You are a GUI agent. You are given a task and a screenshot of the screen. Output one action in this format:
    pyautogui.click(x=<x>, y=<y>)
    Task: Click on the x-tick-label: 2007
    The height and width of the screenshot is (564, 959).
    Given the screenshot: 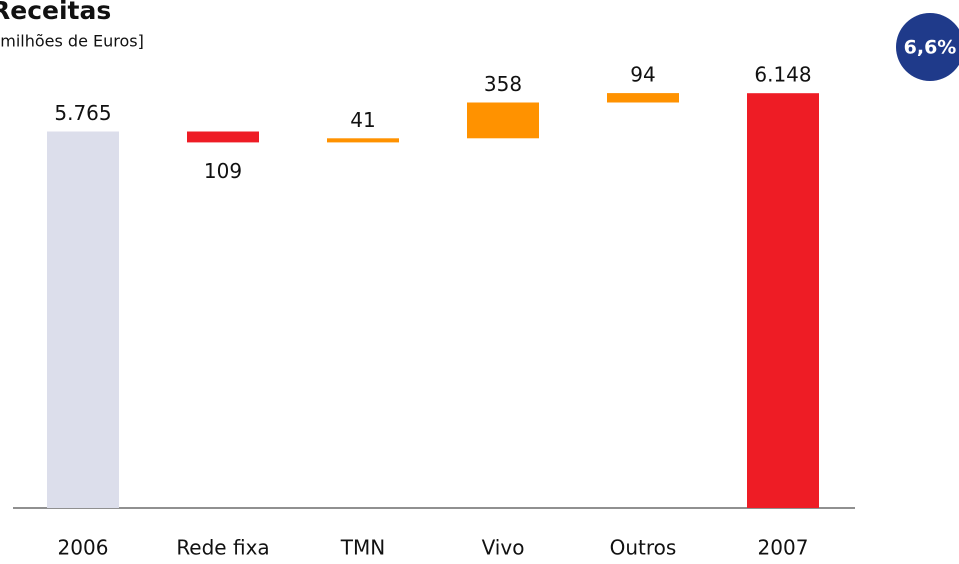 What is the action you would take?
    pyautogui.click(x=783, y=548)
    